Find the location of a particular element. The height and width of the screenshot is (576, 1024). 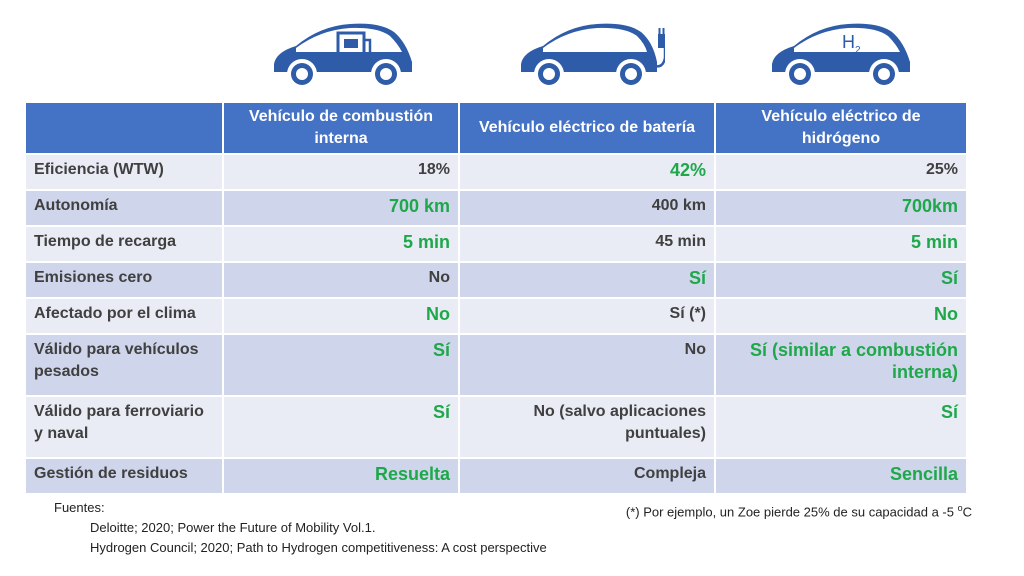

cell-hydrogen: No is located at coordinates (841, 316).